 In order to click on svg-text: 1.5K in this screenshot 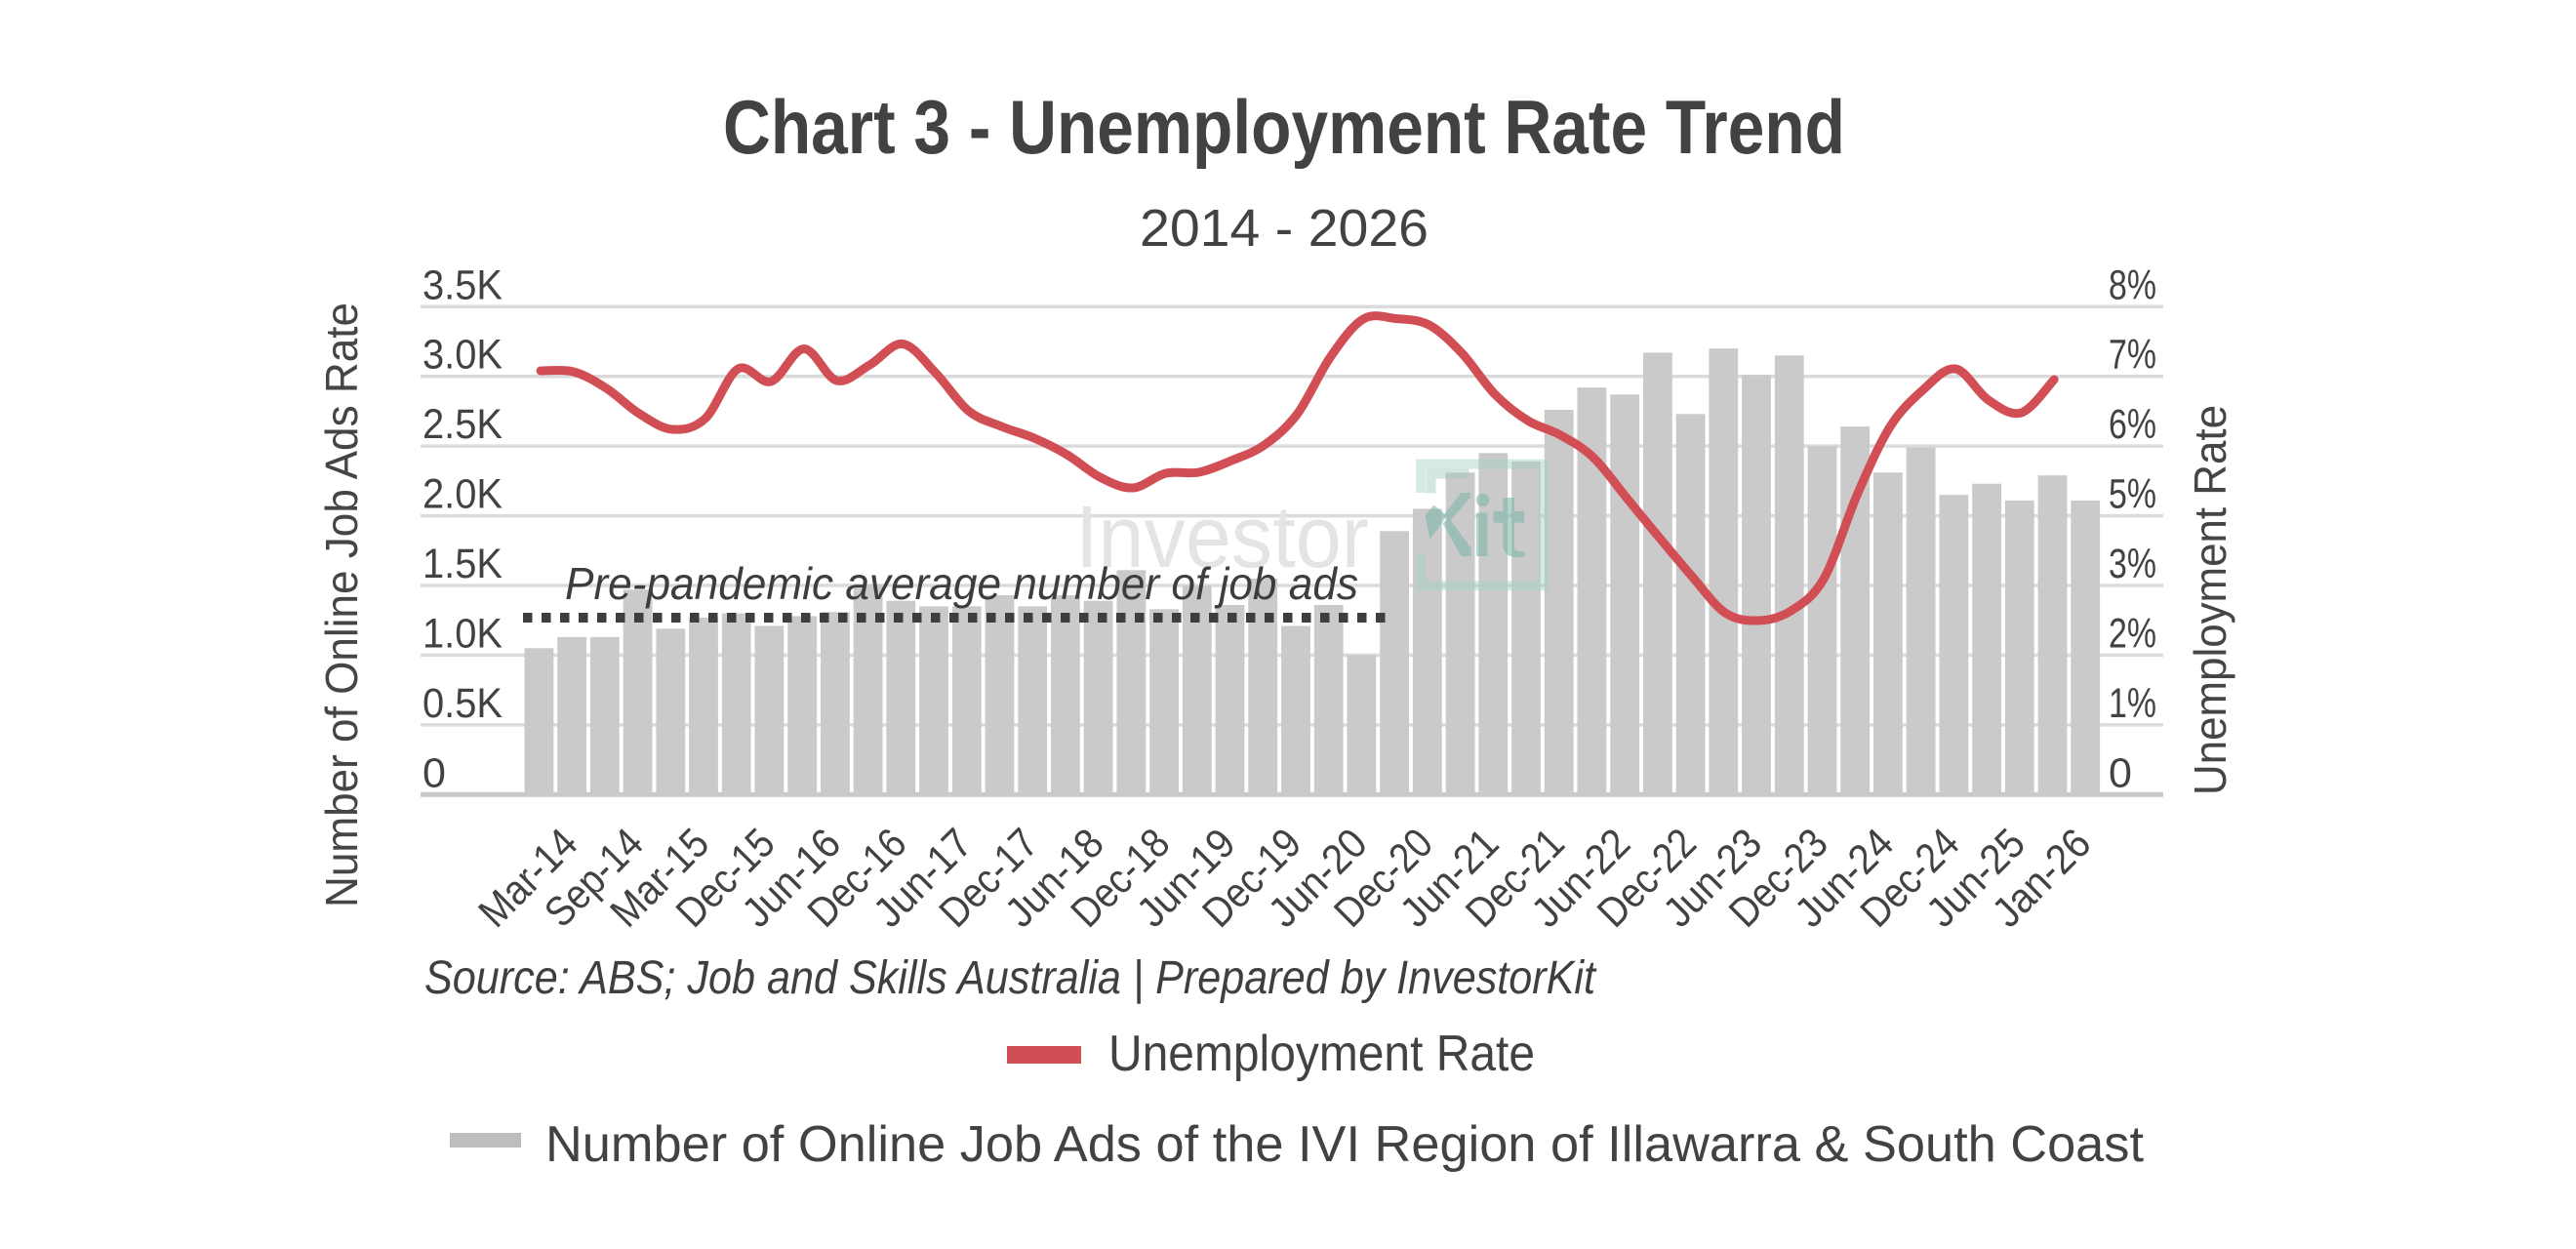, I will do `click(463, 564)`.